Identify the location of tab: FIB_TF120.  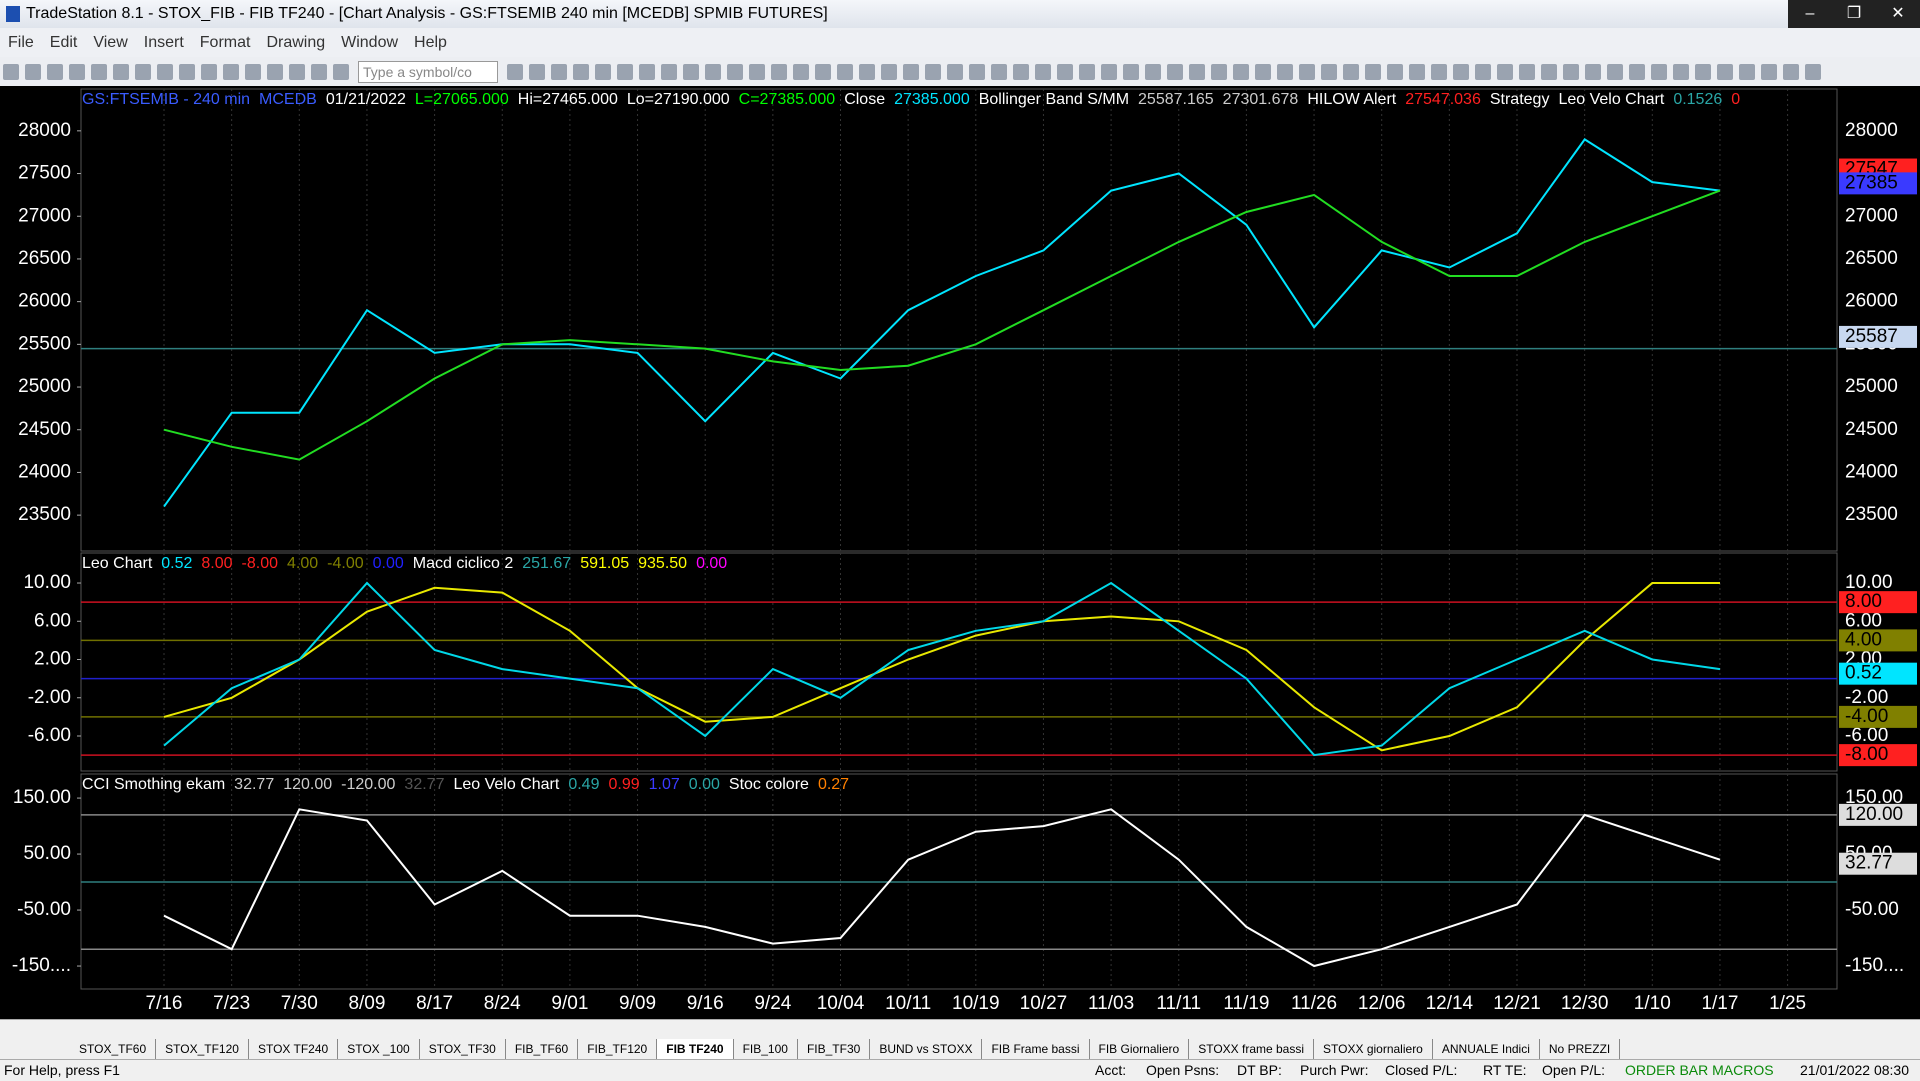
(618, 1049).